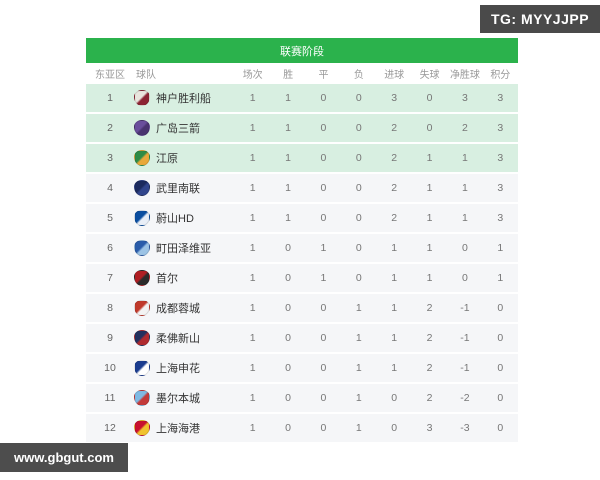  What do you see at coordinates (302, 278) in the screenshot?
I see `table-row: 7 首尔 1 0 1 0 1 1 0 1` at bounding box center [302, 278].